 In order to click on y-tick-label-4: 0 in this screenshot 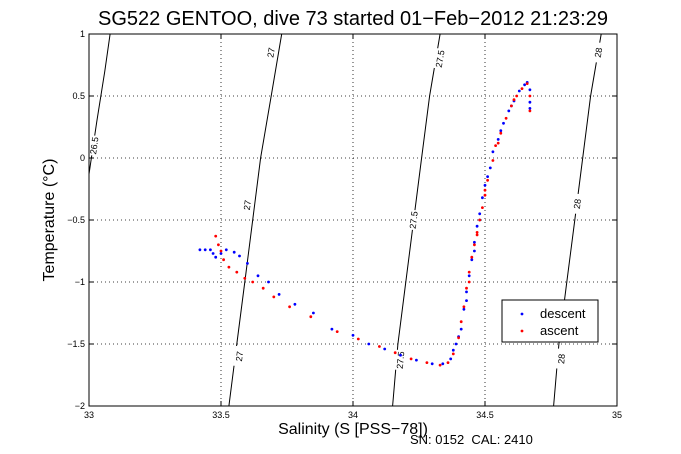, I will do `click(82, 158)`.